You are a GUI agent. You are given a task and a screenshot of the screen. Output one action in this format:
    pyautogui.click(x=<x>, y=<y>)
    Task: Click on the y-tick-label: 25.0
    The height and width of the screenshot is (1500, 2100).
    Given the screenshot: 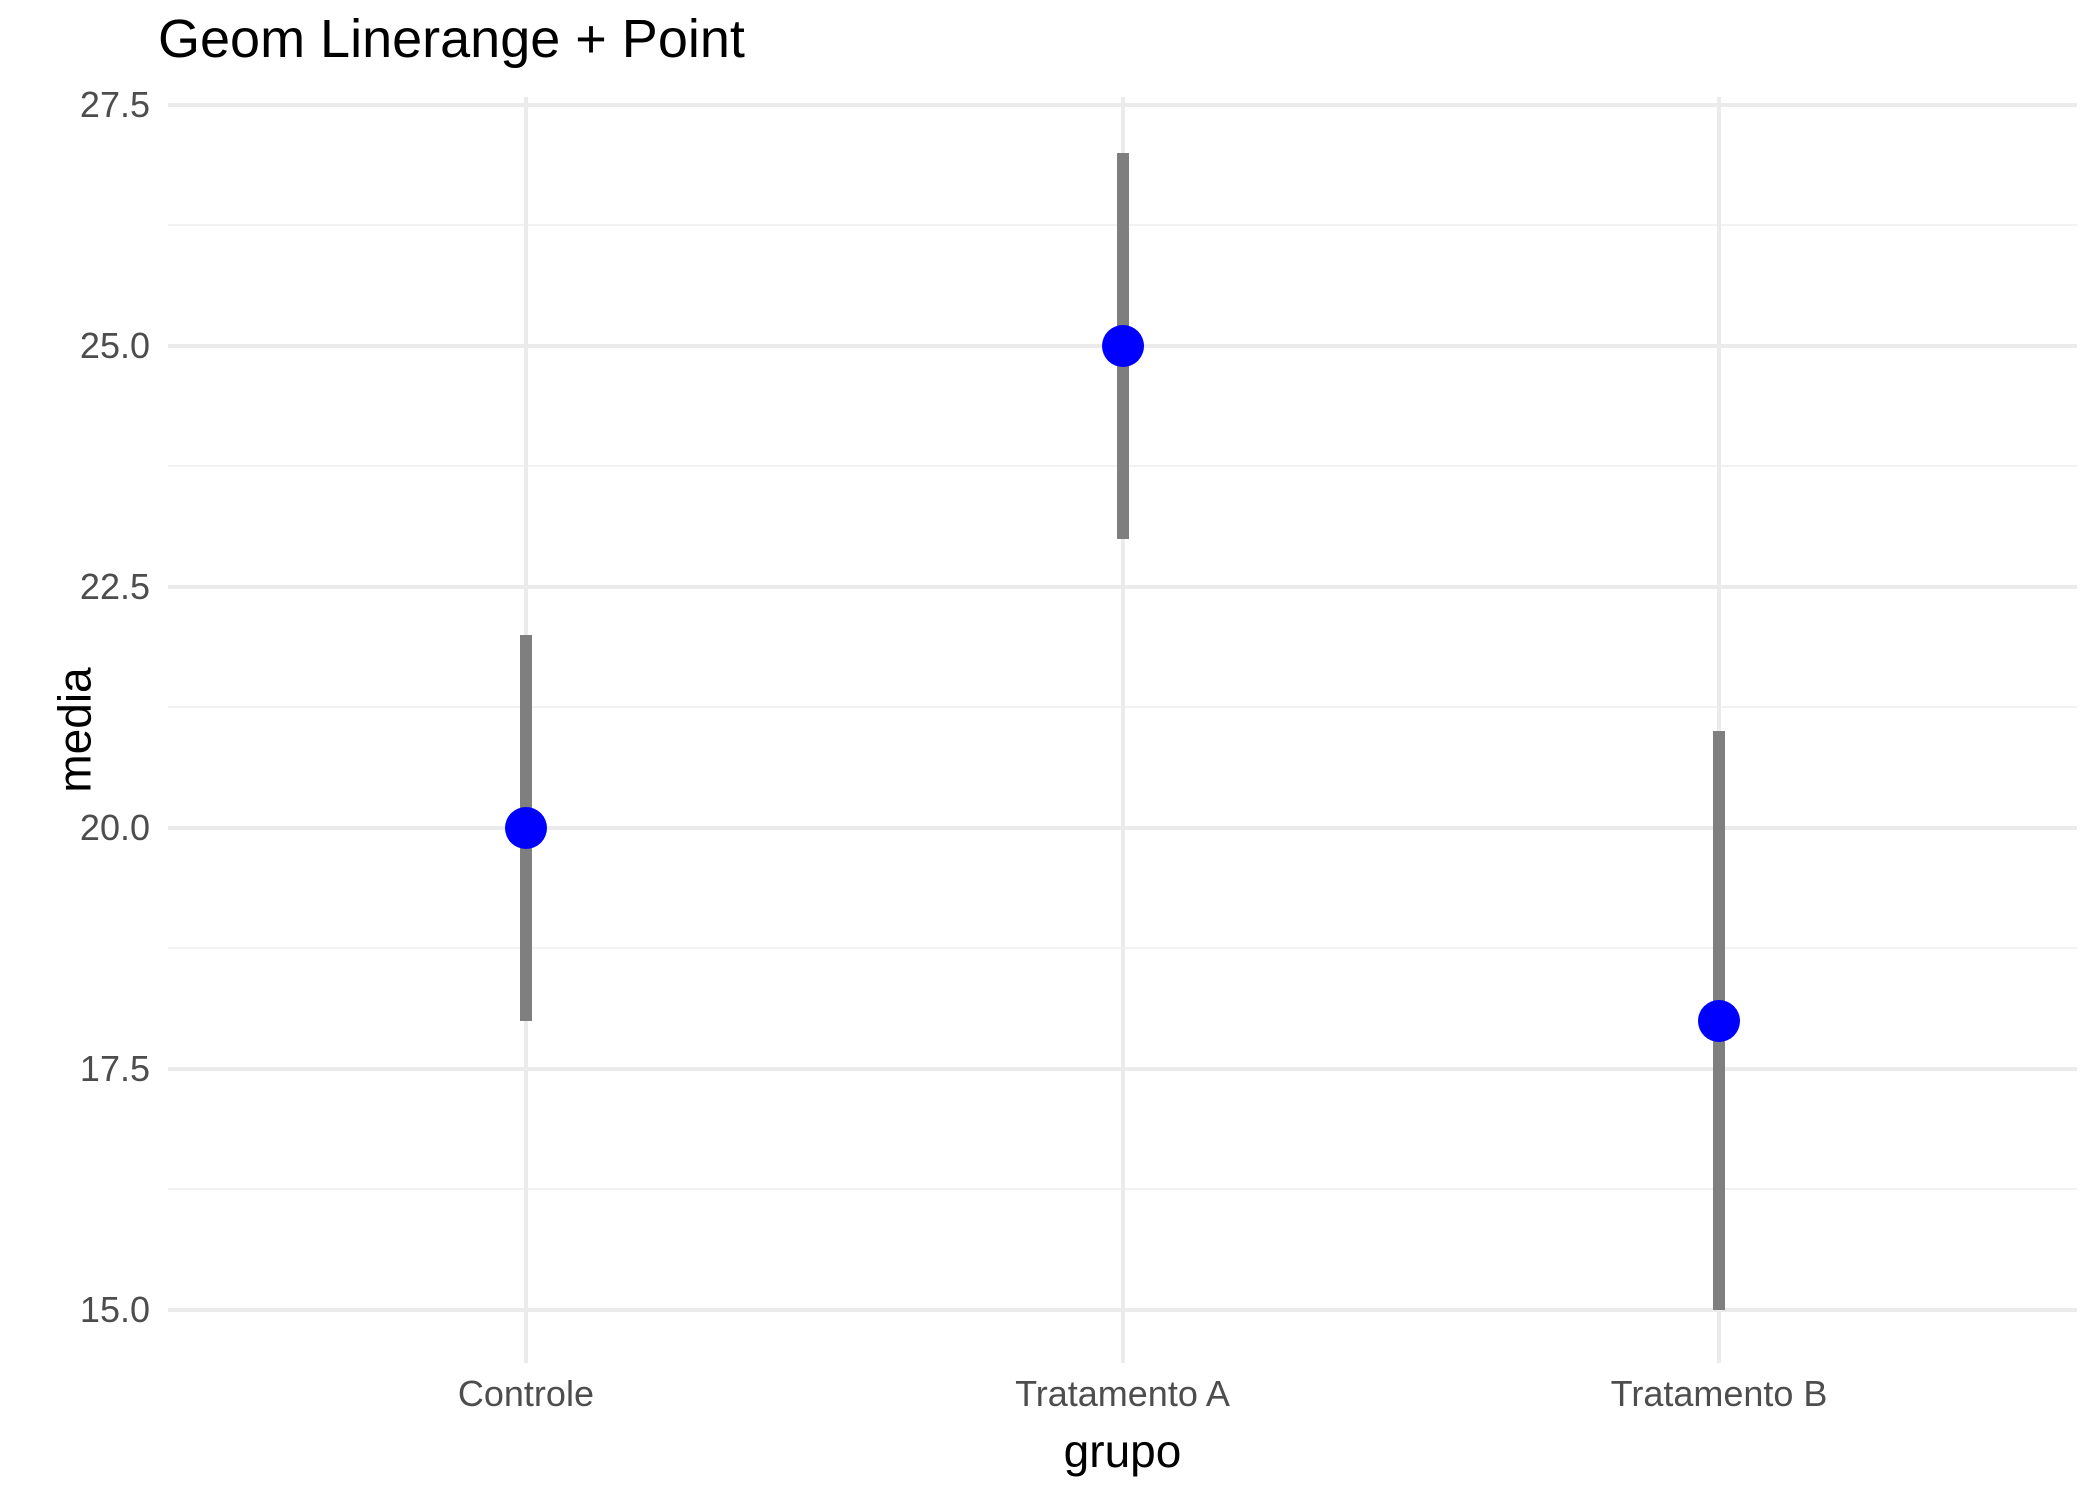 What is the action you would take?
    pyautogui.click(x=114, y=345)
    